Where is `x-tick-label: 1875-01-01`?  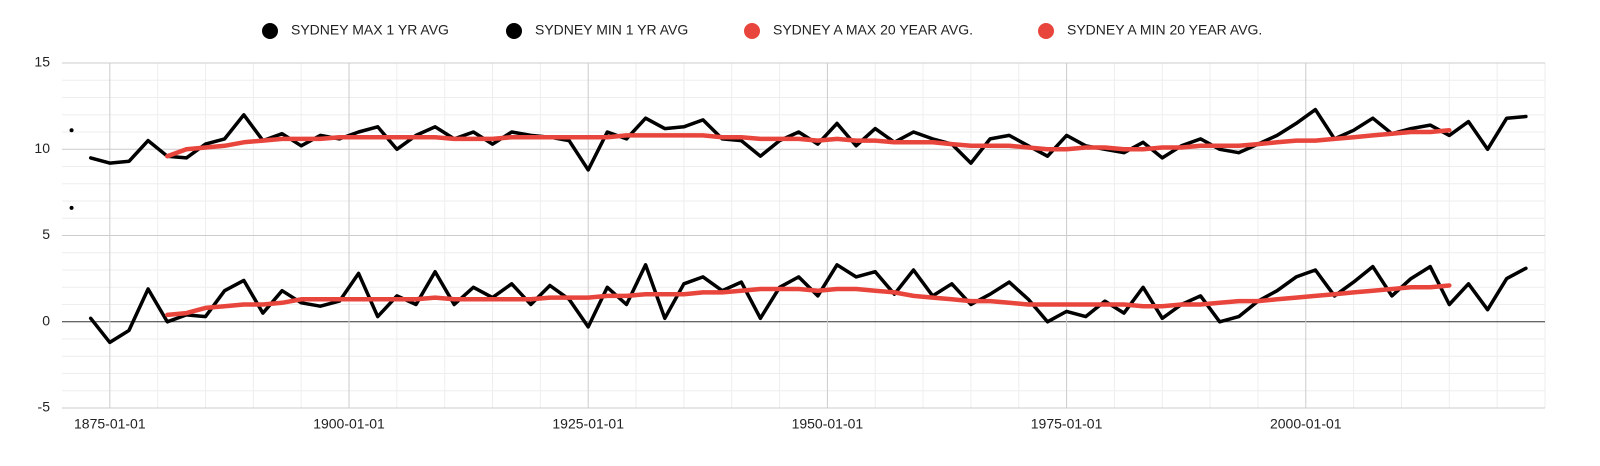
x-tick-label: 1875-01-01 is located at coordinates (110, 424).